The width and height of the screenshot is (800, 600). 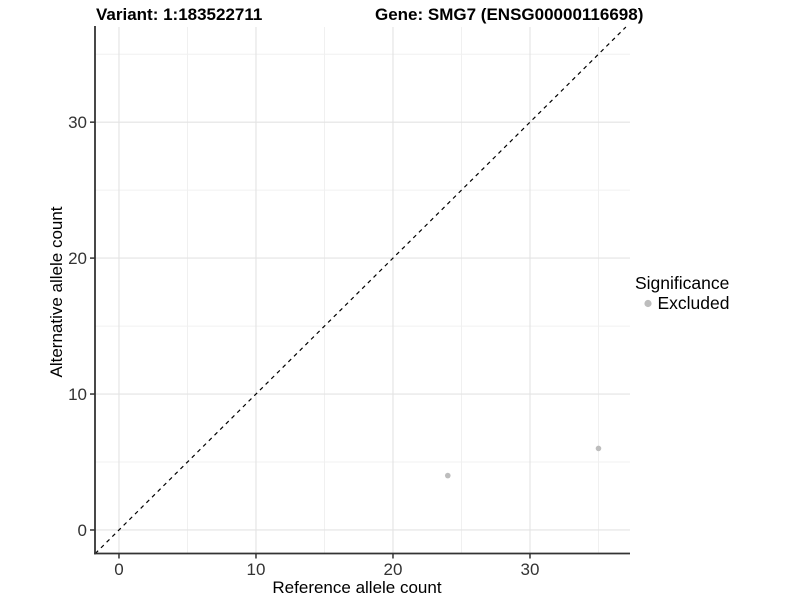 I want to click on y-tick-label: 20, so click(x=77, y=258).